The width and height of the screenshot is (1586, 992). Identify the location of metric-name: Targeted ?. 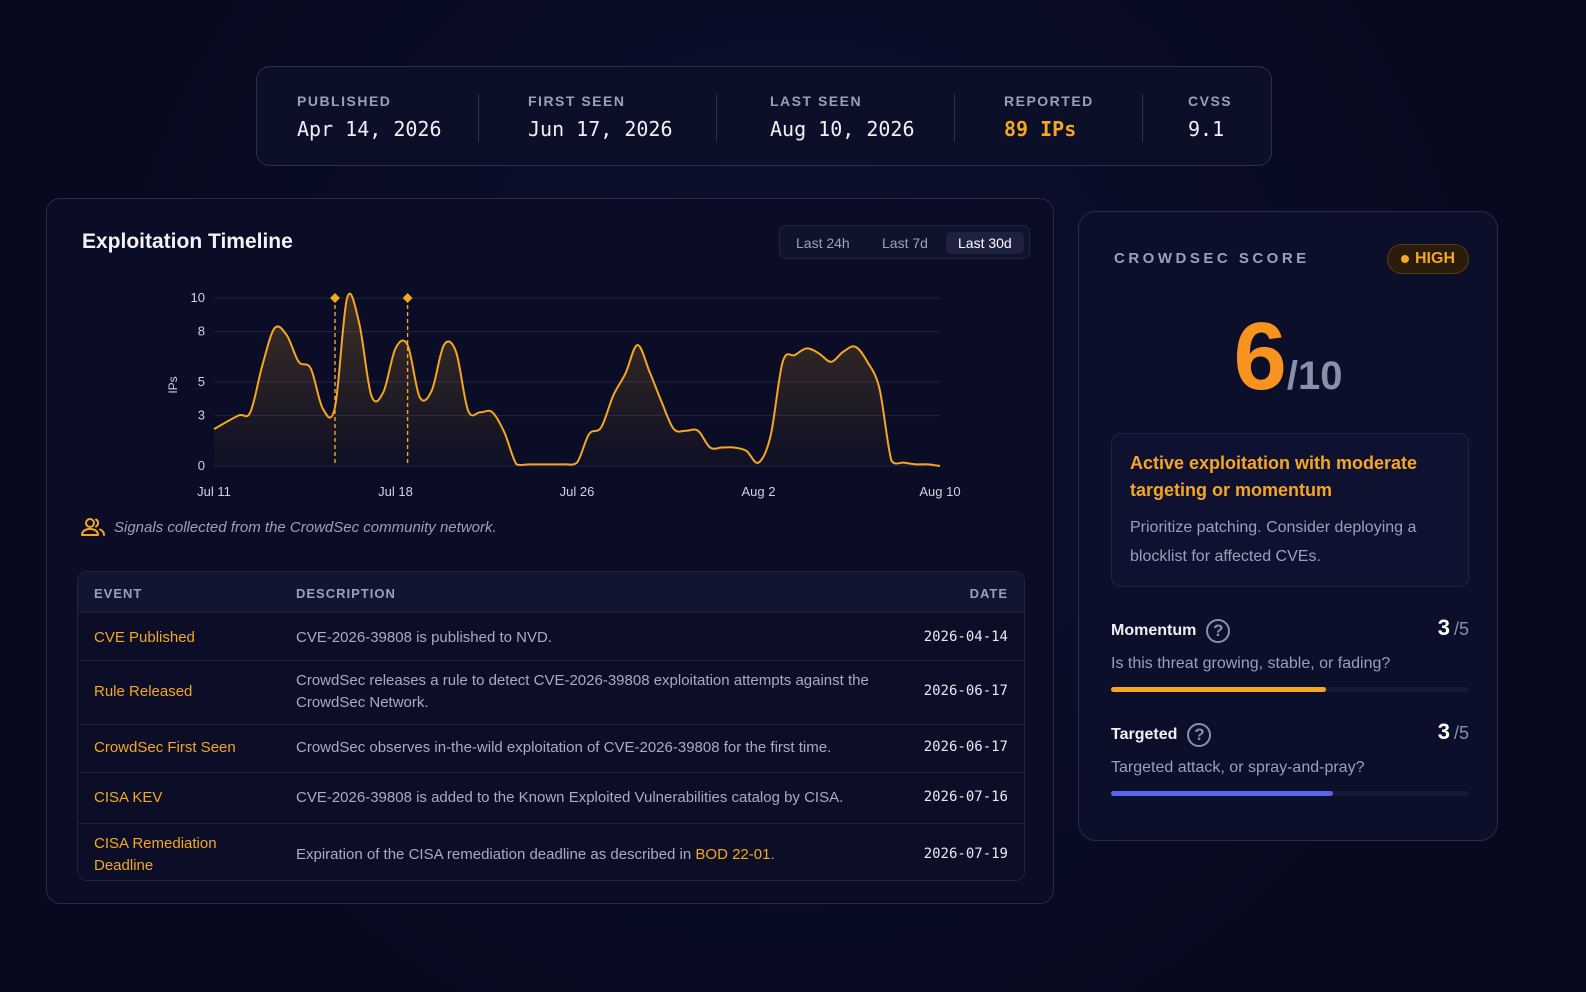
(1161, 735).